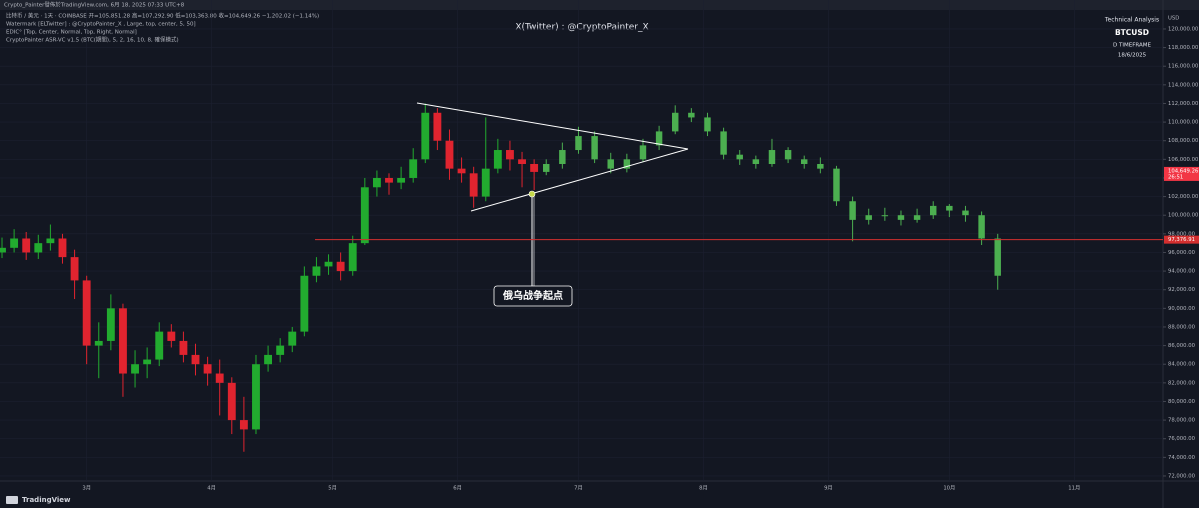 The image size is (1199, 508). What do you see at coordinates (1182, 290) in the screenshot?
I see `y-tick-label: 92,000.00` at bounding box center [1182, 290].